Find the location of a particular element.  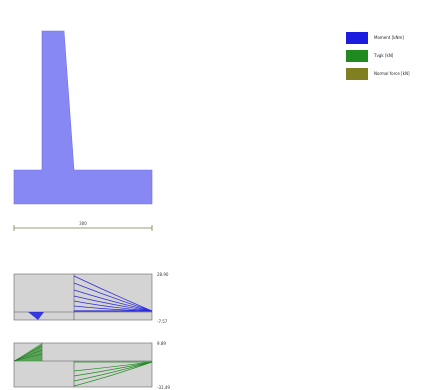

legend-item-shear: Tvgk [kN] is located at coordinates (378, 55).